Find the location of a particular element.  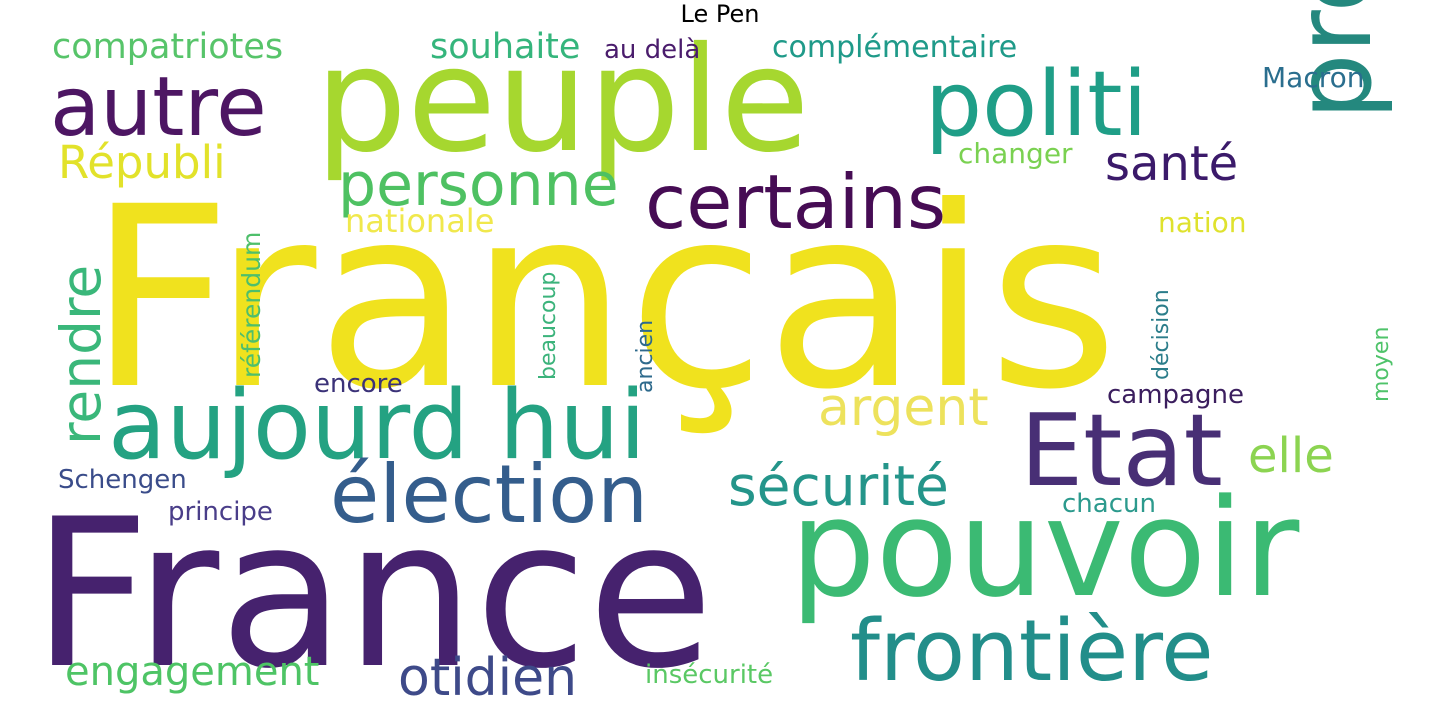

word-decision: décision is located at coordinates (1161, 334).